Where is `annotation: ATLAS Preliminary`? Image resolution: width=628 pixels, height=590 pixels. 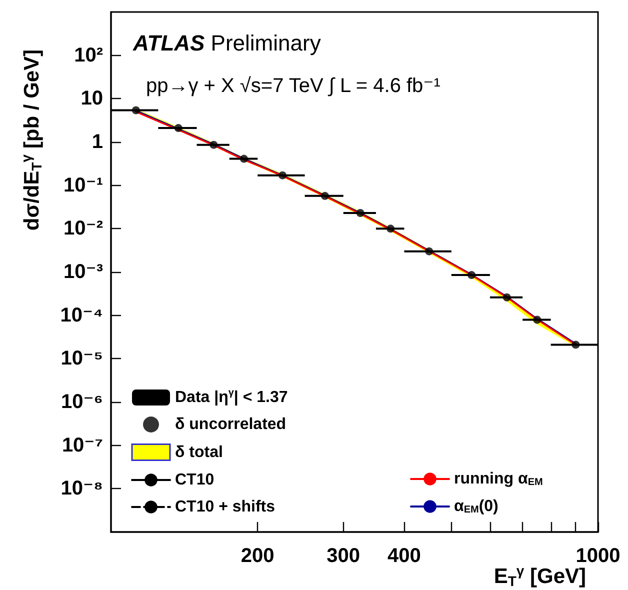
annotation: ATLAS Preliminary is located at coordinates (226, 43).